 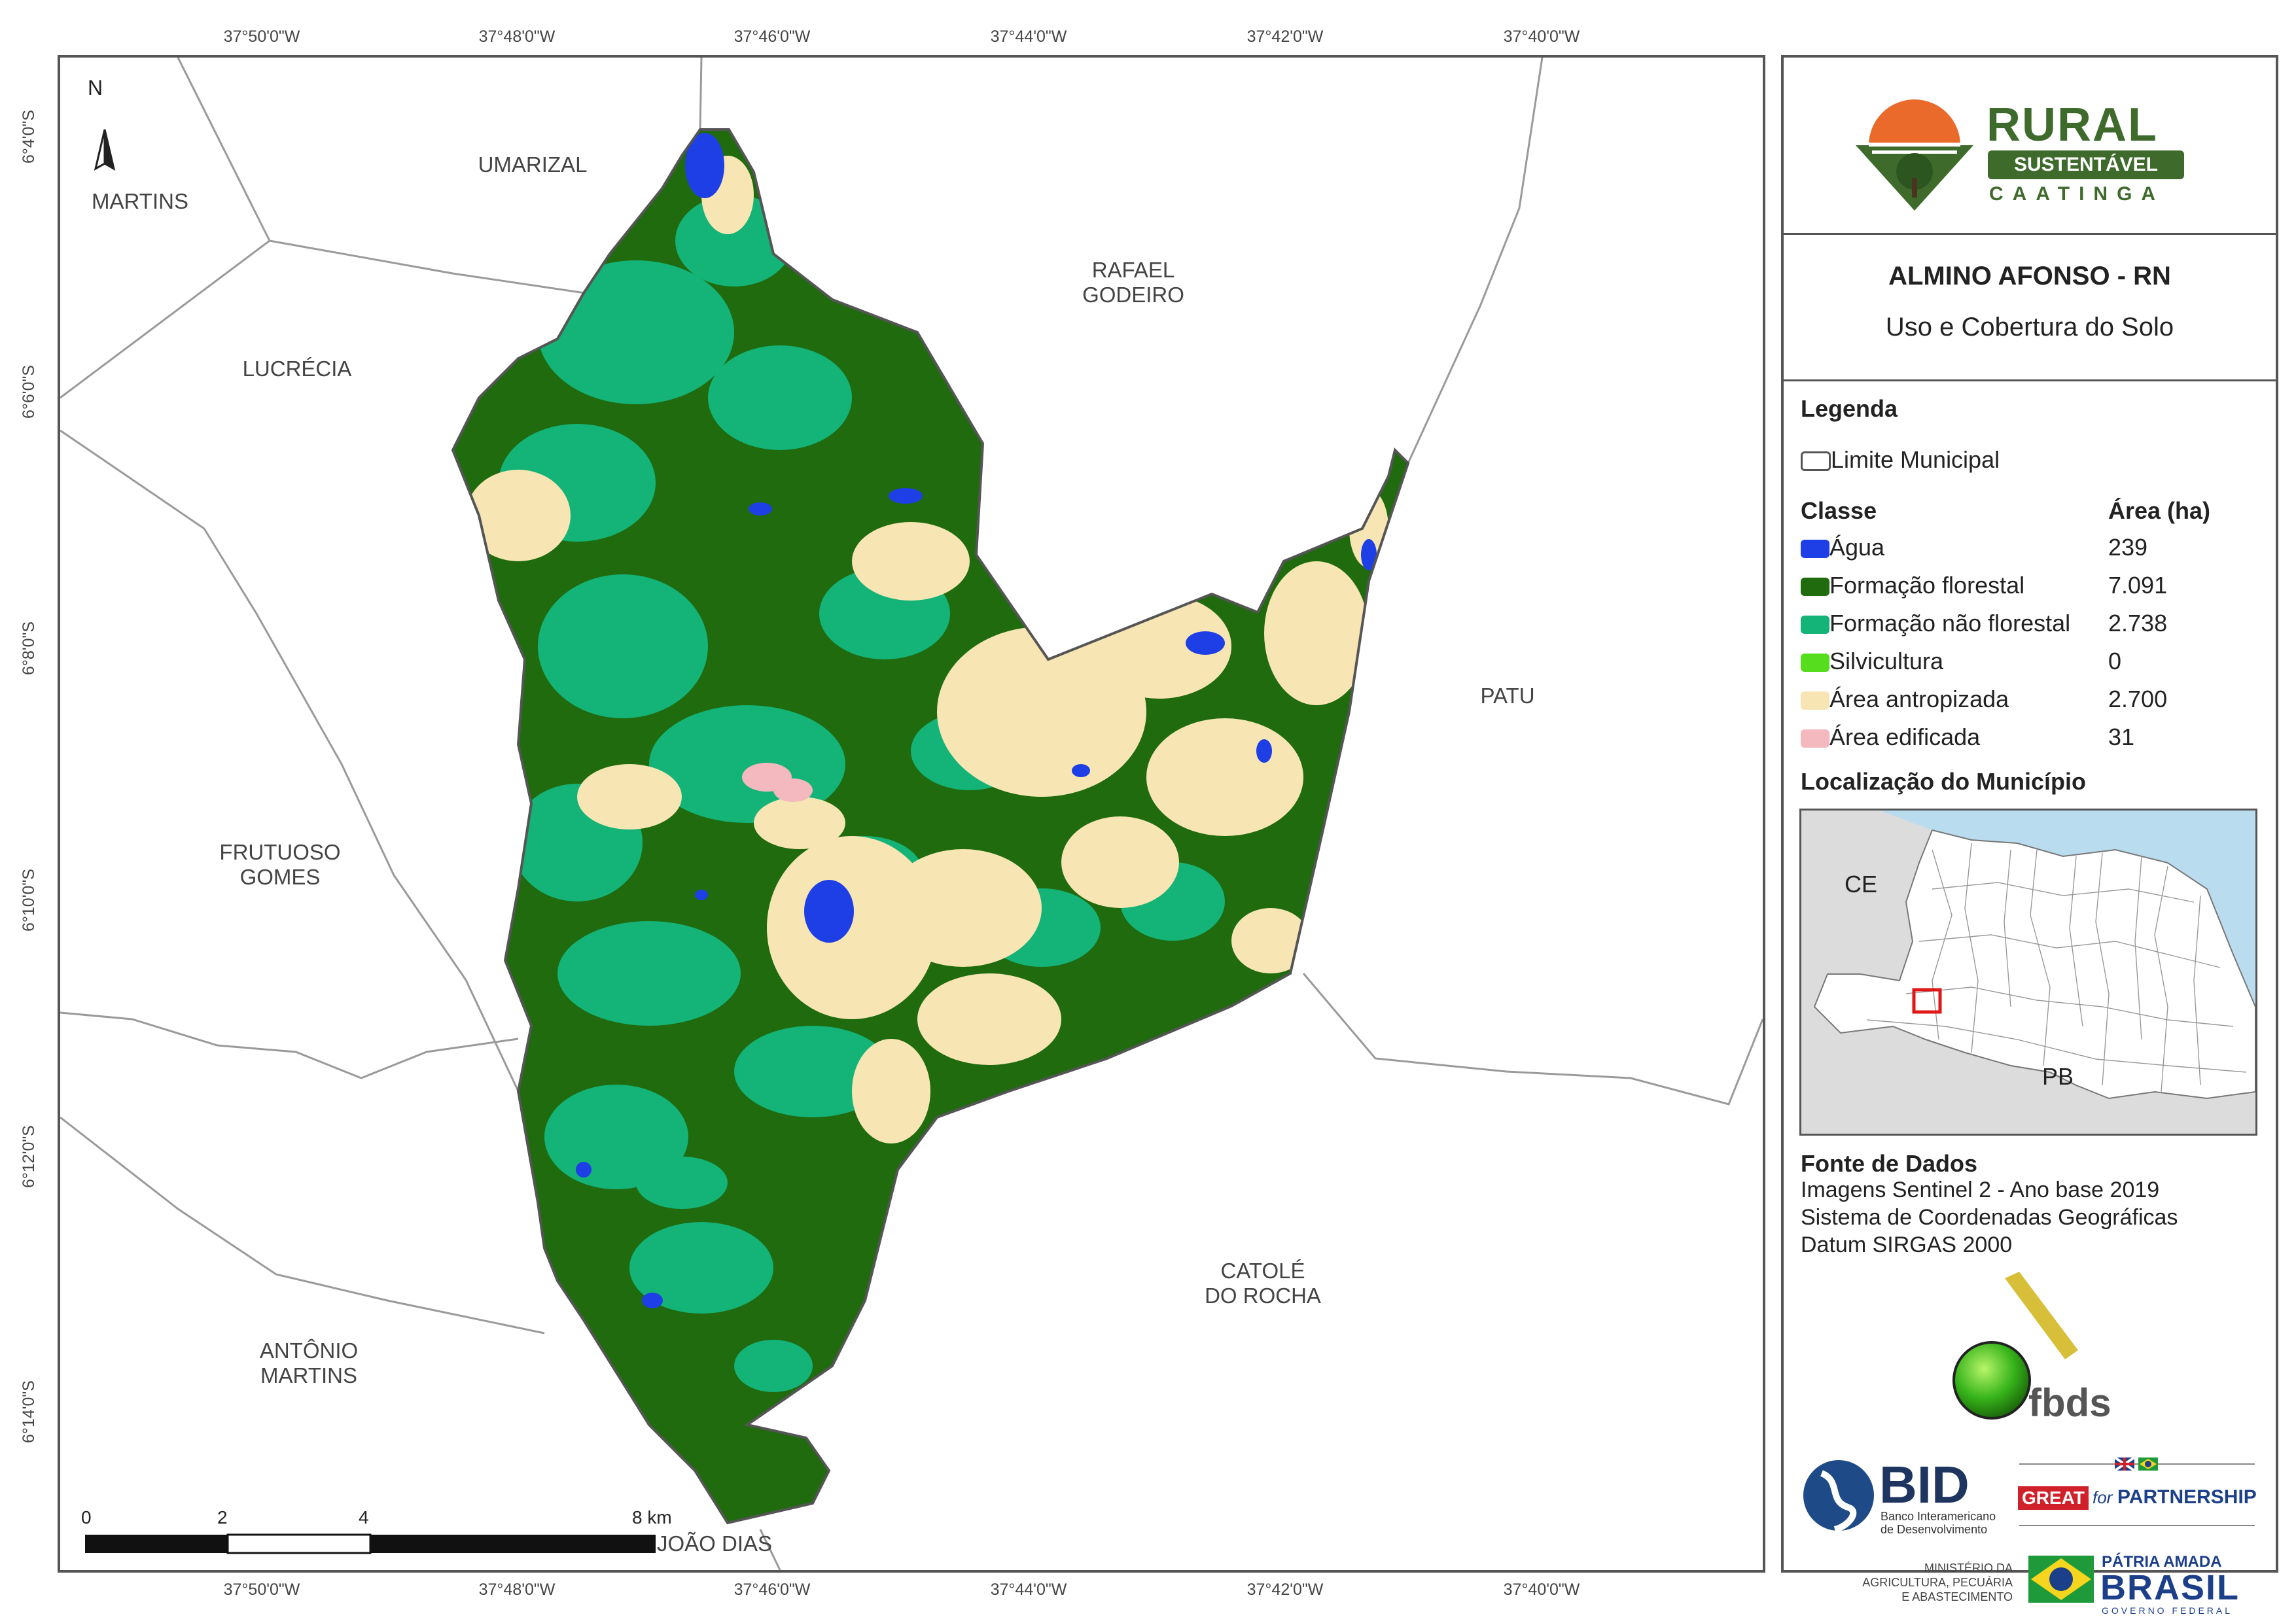 I want to click on location-marker, so click(x=1927, y=1001).